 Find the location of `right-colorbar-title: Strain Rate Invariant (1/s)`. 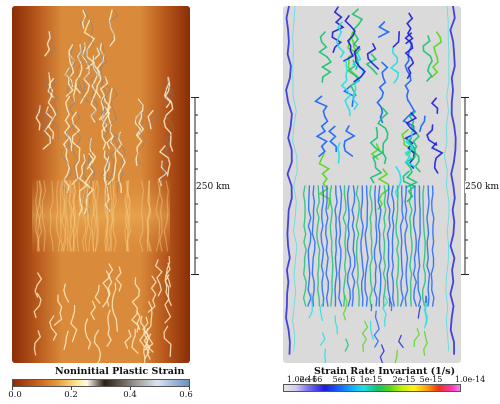

right-colorbar-title: Strain Rate Invariant (1/s) is located at coordinates (385, 371).